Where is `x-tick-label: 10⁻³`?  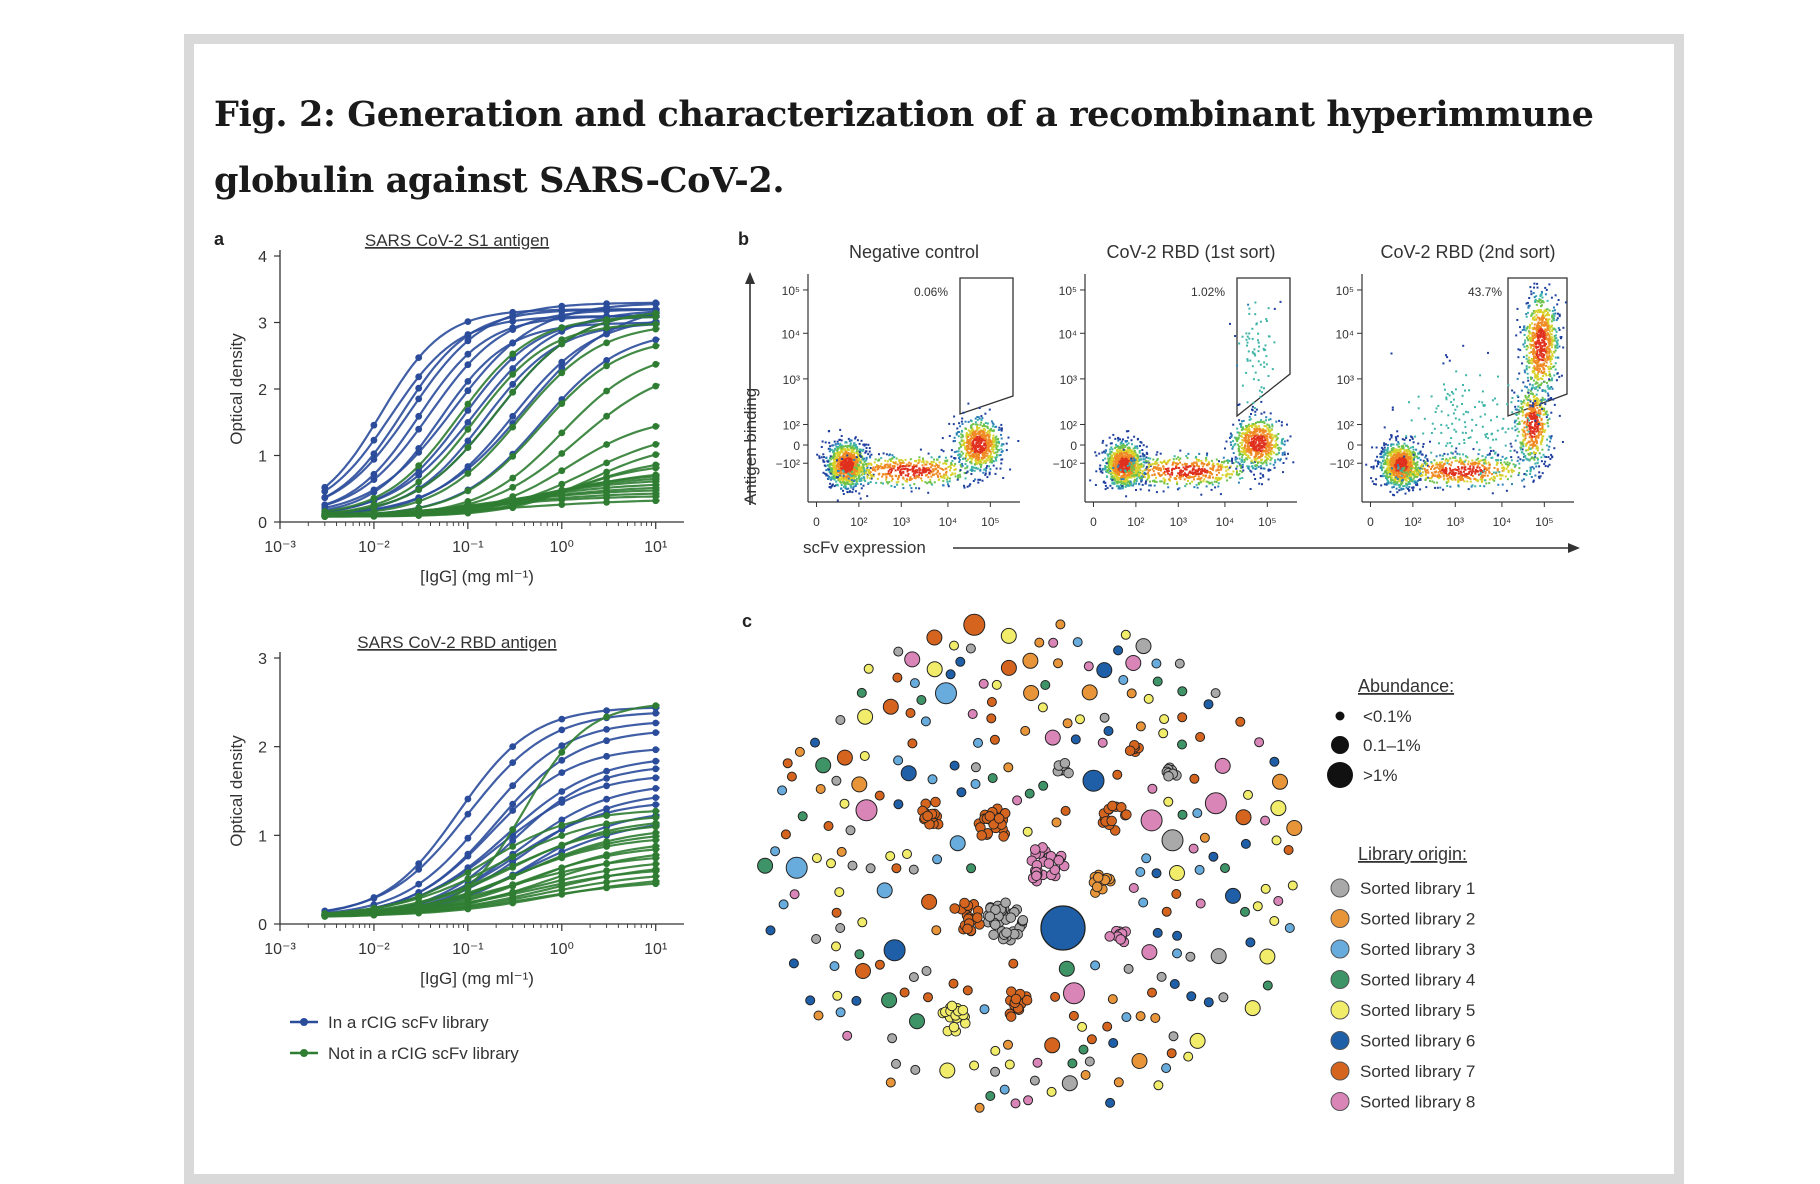 x-tick-label: 10⁻³ is located at coordinates (280, 949).